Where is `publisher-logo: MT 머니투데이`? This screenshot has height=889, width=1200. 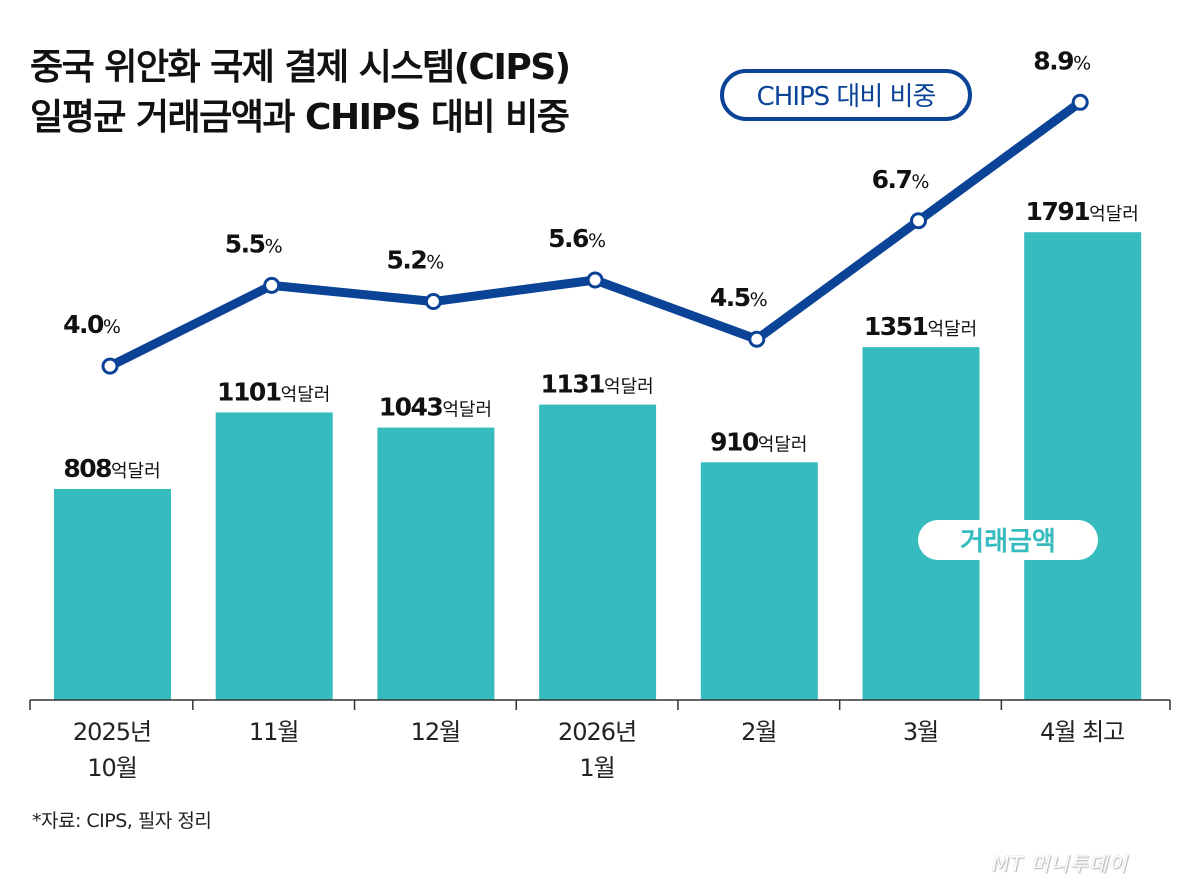 publisher-logo: MT 머니투데이 is located at coordinates (1060, 864).